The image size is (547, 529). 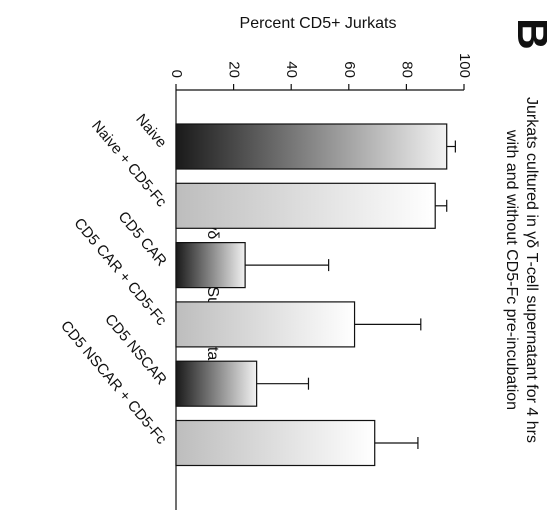 What do you see at coordinates (527, 34) in the screenshot?
I see `panel-label: B` at bounding box center [527, 34].